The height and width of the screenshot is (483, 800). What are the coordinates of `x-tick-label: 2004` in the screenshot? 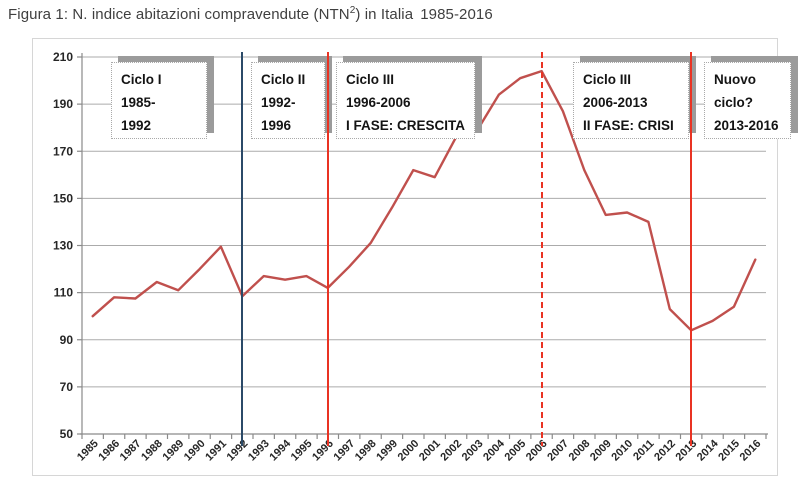 It's located at (494, 450).